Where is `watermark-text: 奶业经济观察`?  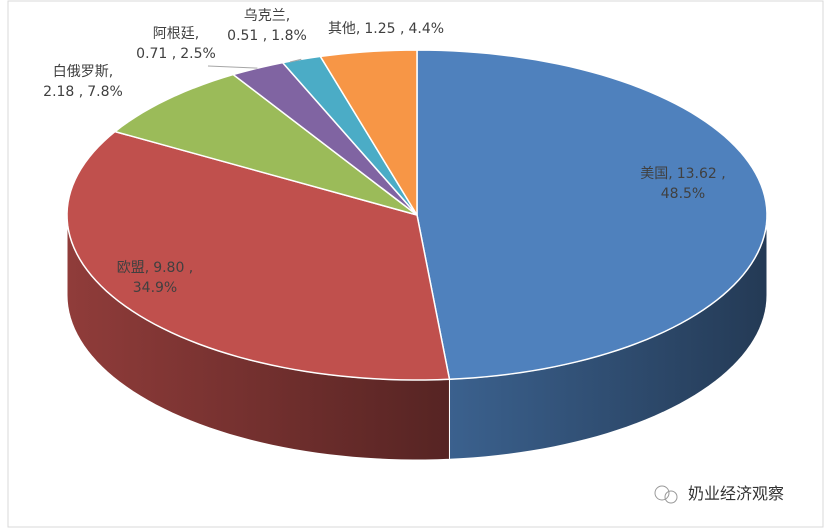 watermark-text: 奶业经济观察 is located at coordinates (736, 493).